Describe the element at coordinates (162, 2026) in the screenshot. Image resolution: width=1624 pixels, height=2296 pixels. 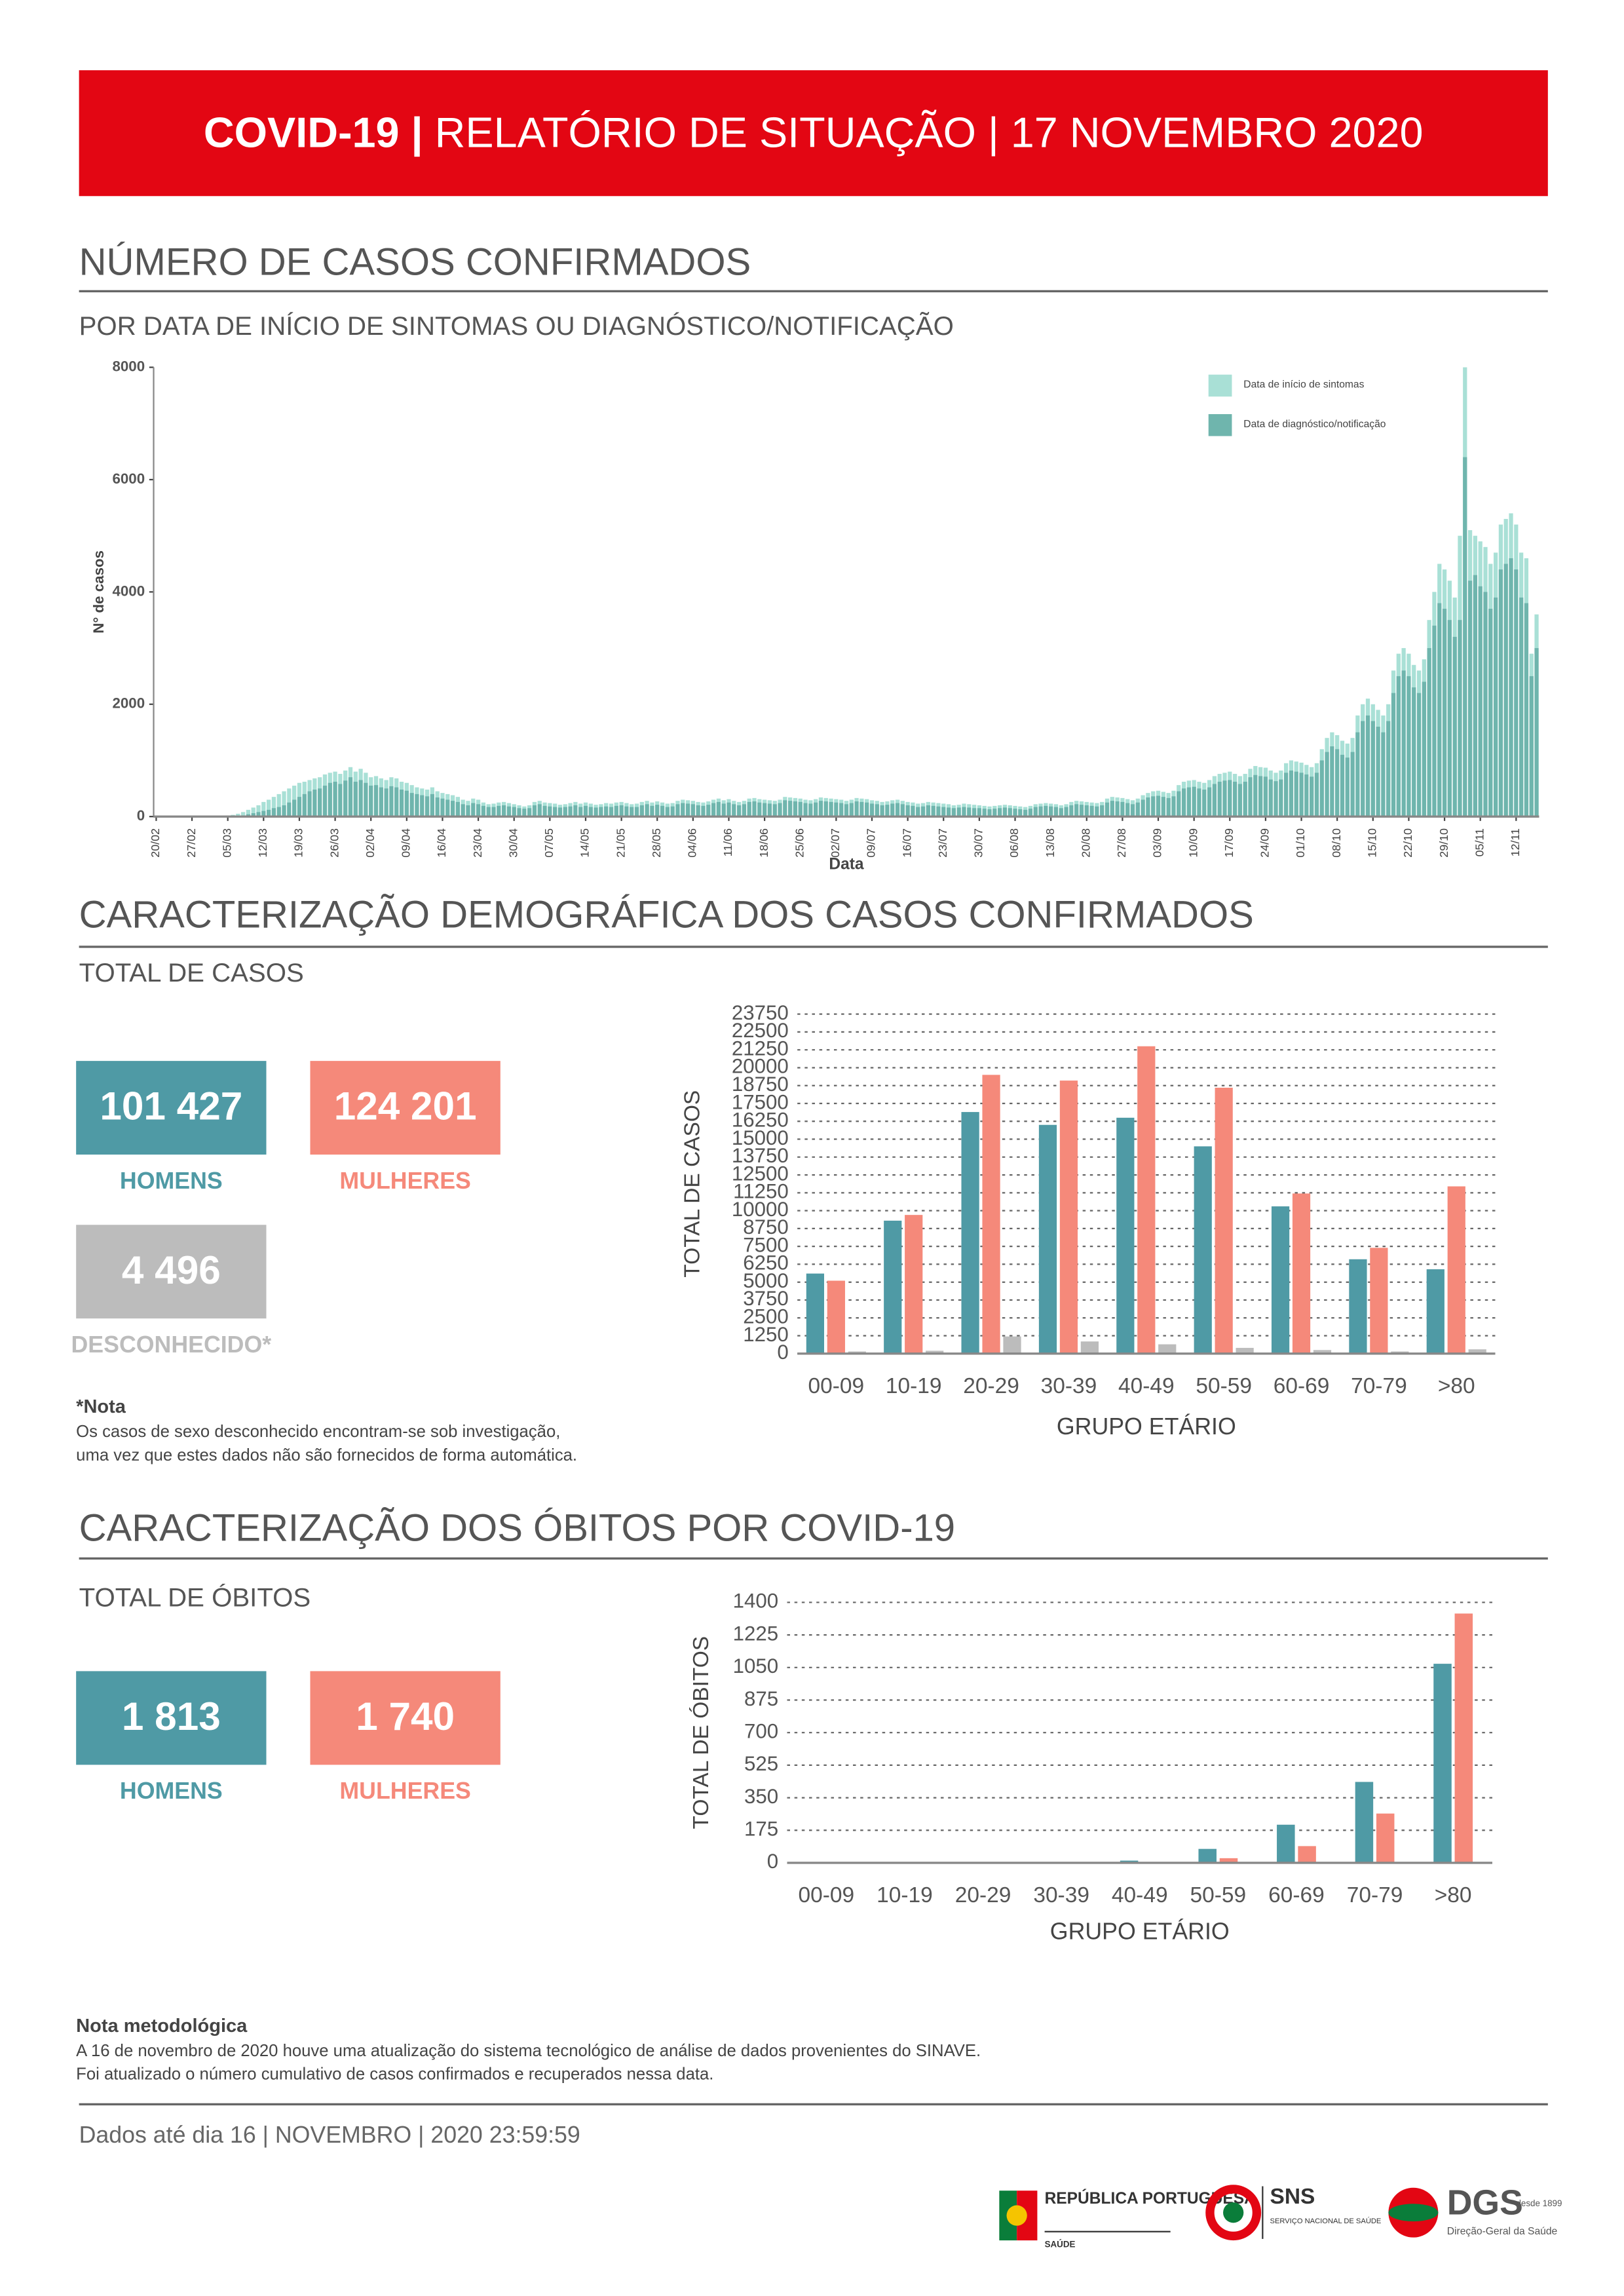
I see `method-title: Nota metodológica` at that location.